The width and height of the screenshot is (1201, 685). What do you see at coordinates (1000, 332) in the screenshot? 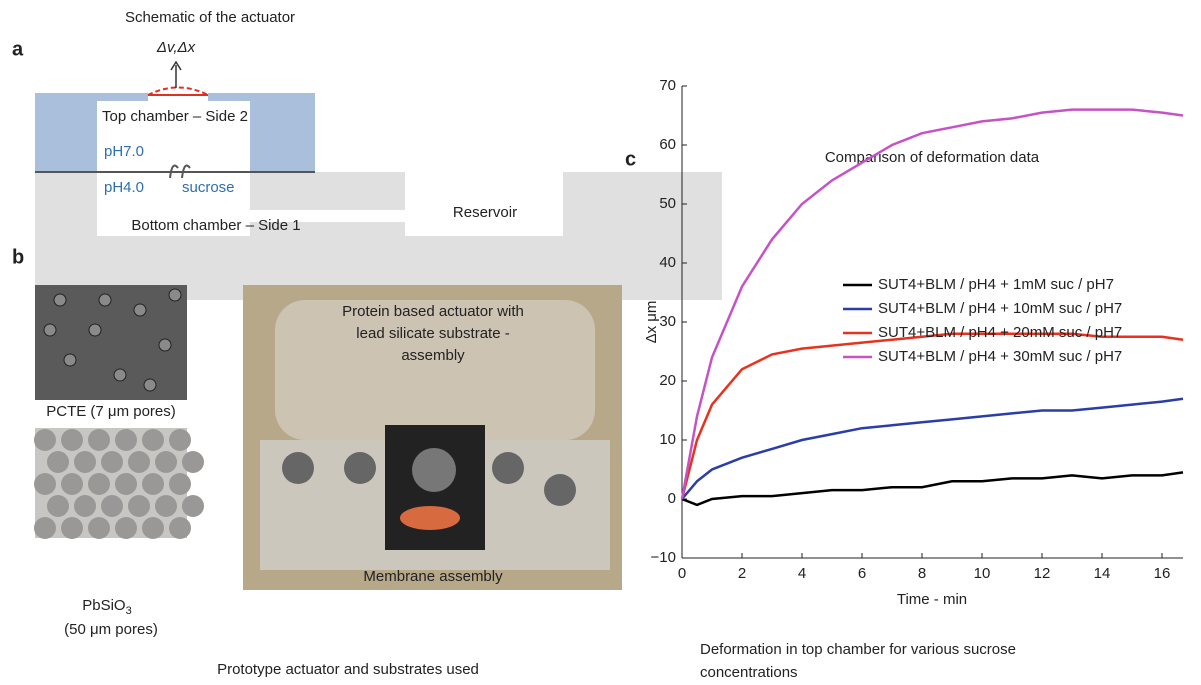
I see `legend-label: SUT4+BLM / pH4 + 20mM suc / pH7` at bounding box center [1000, 332].